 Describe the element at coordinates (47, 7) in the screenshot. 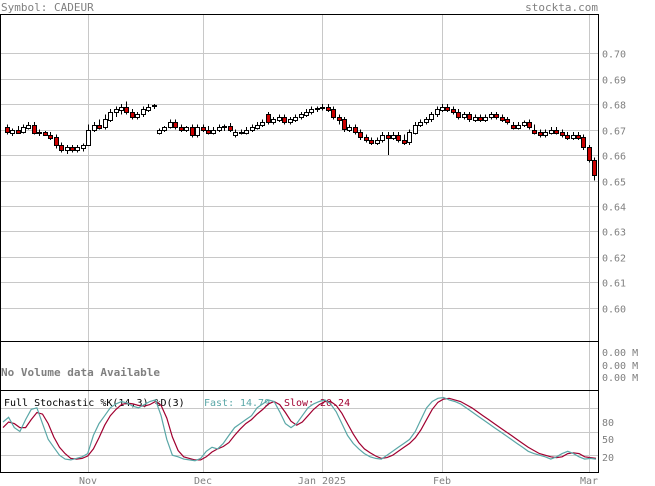

I see `symbol-label: Symbol: CADEUR` at that location.